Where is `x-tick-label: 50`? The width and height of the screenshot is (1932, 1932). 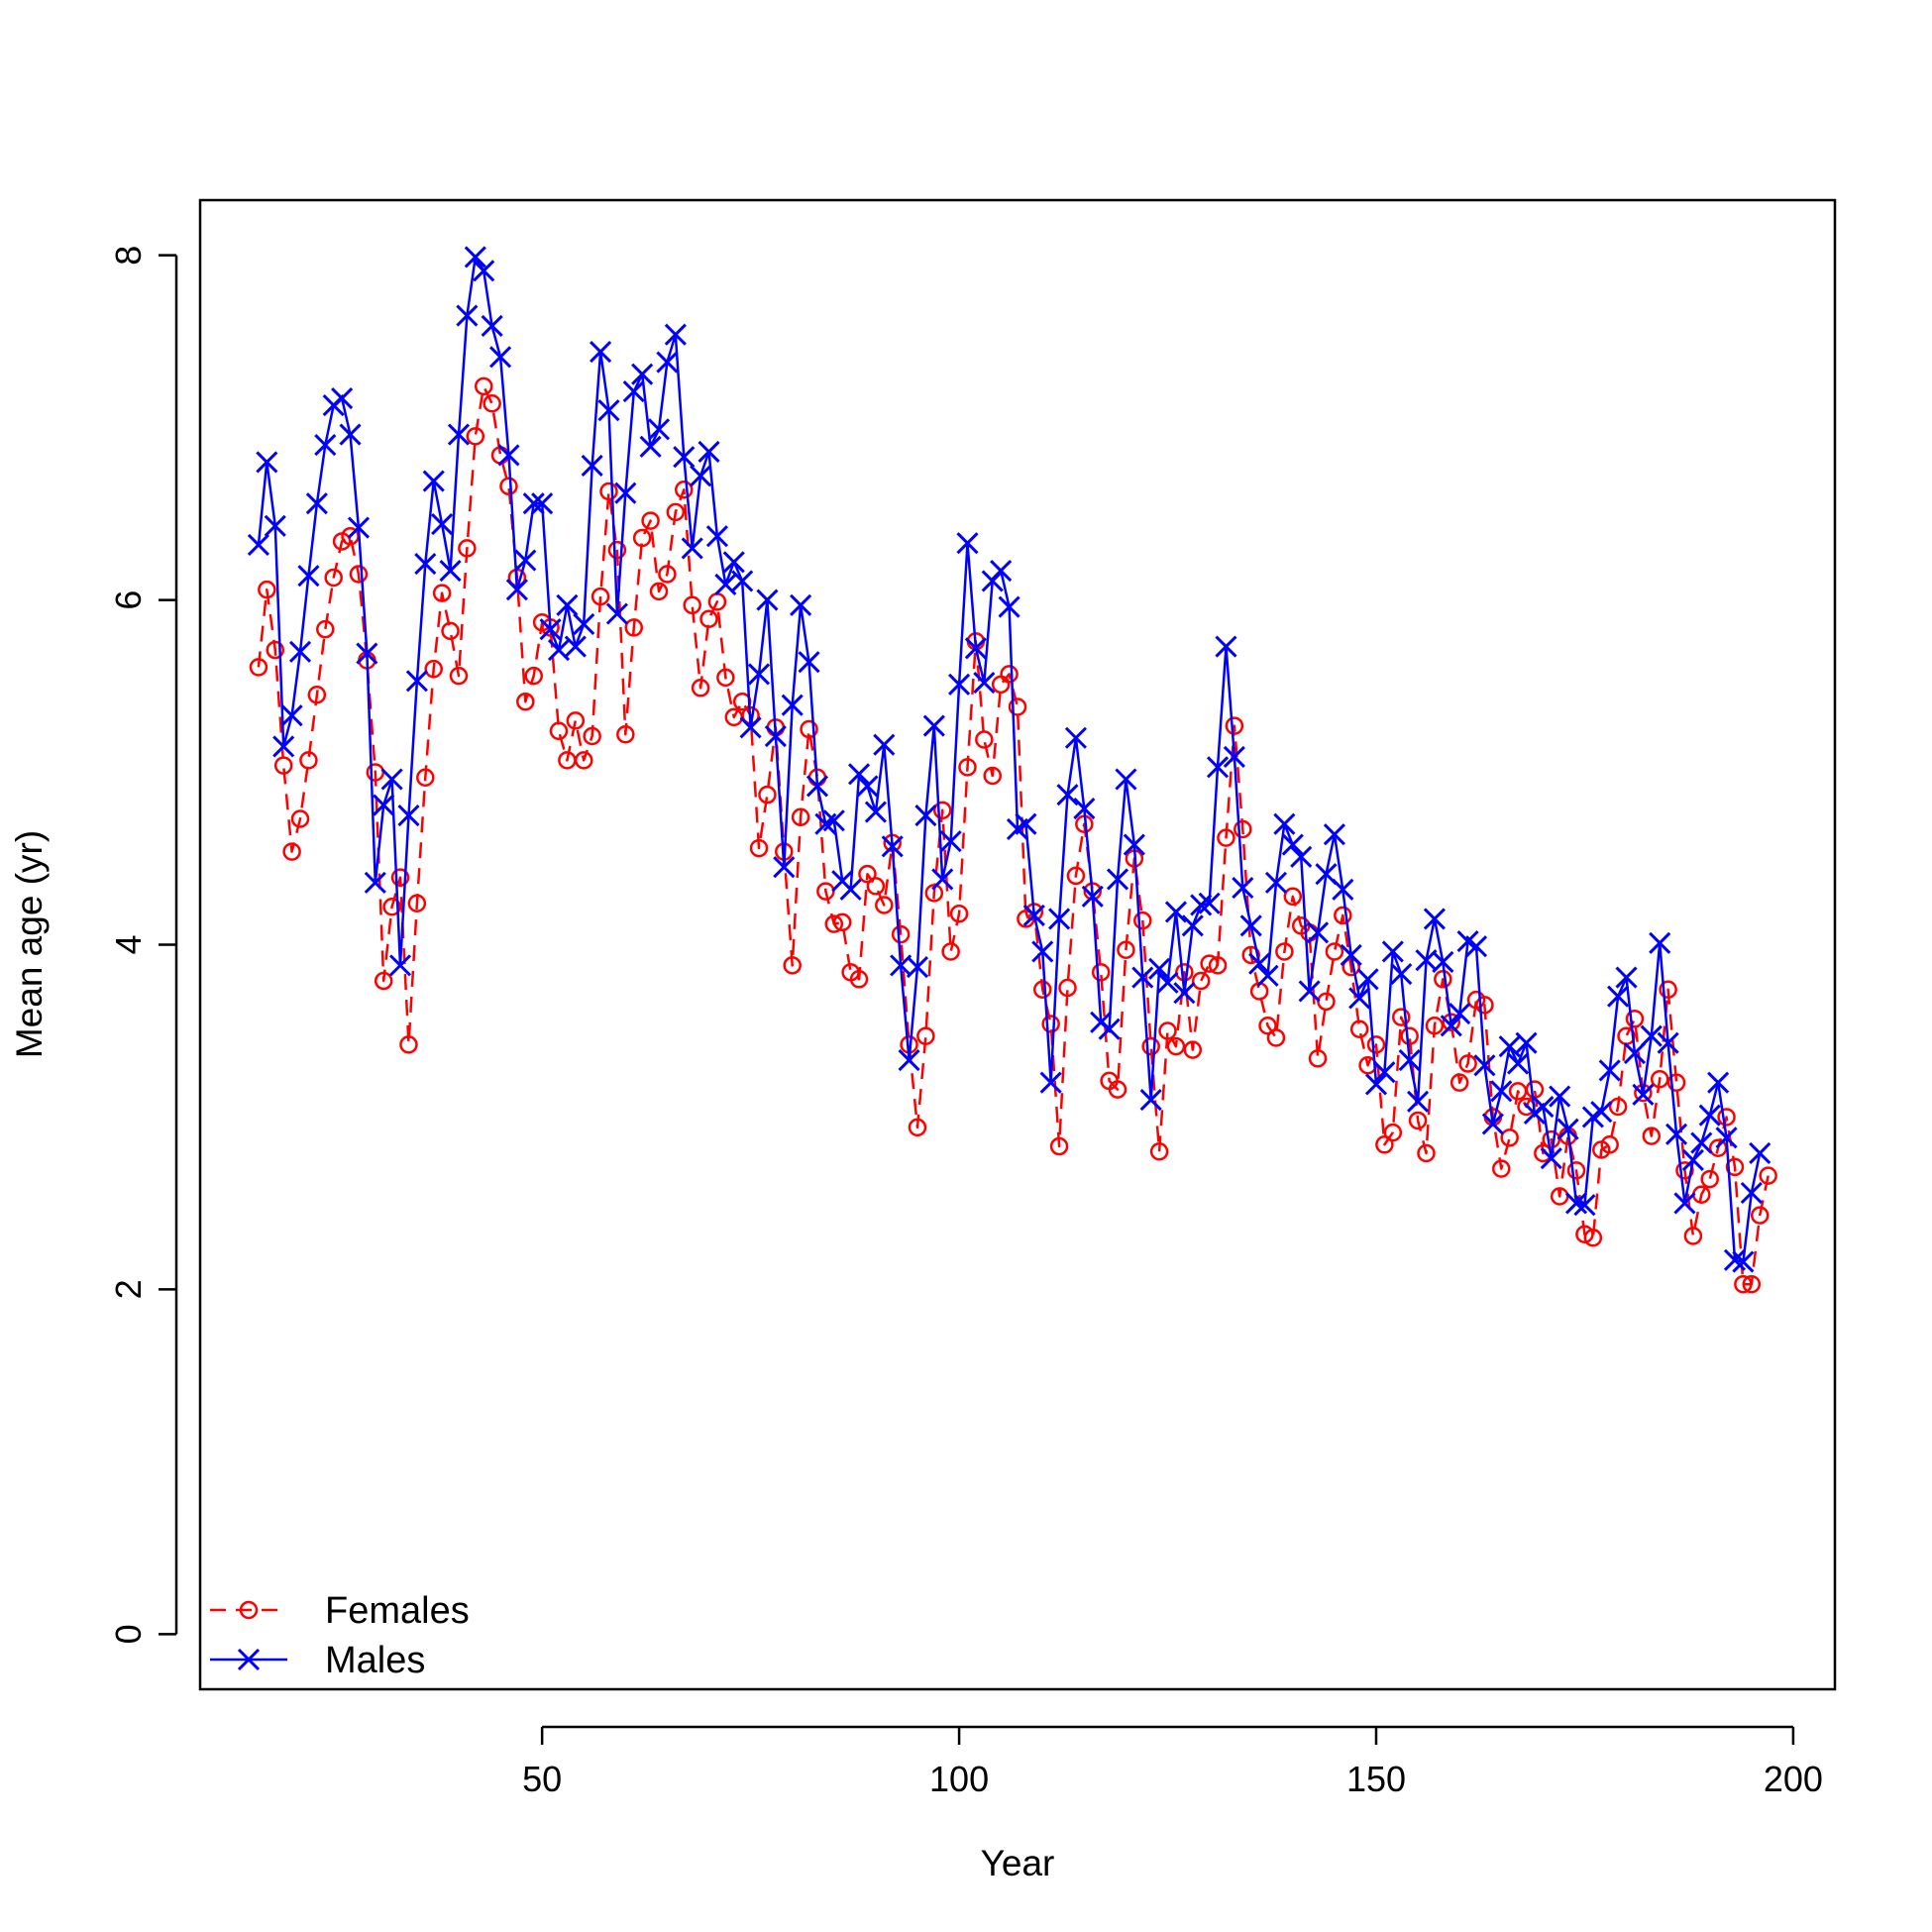 x-tick-label: 50 is located at coordinates (542, 1779).